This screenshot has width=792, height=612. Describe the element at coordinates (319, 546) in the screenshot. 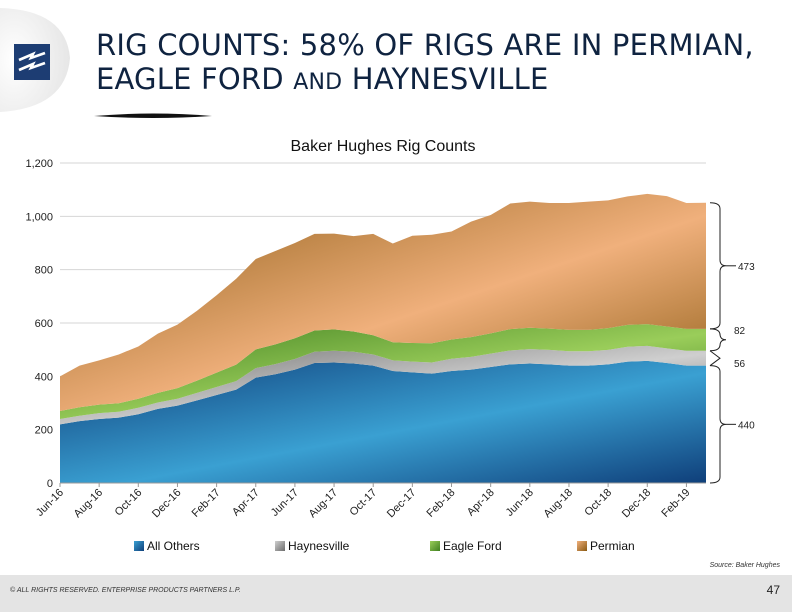

I see `legend-label-haynesville: Haynesville` at that location.